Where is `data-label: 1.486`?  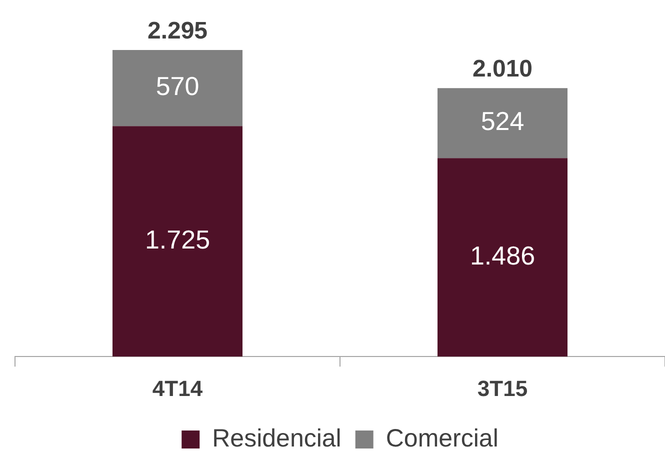 data-label: 1.486 is located at coordinates (503, 255).